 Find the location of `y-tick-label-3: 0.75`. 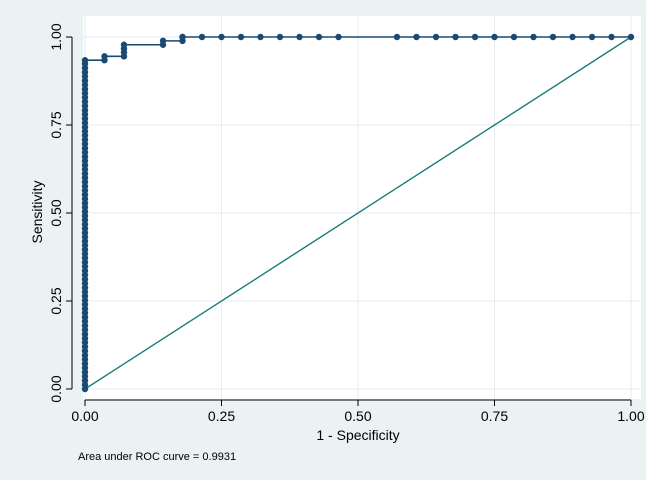

y-tick-label-3: 0.75 is located at coordinates (56, 124).